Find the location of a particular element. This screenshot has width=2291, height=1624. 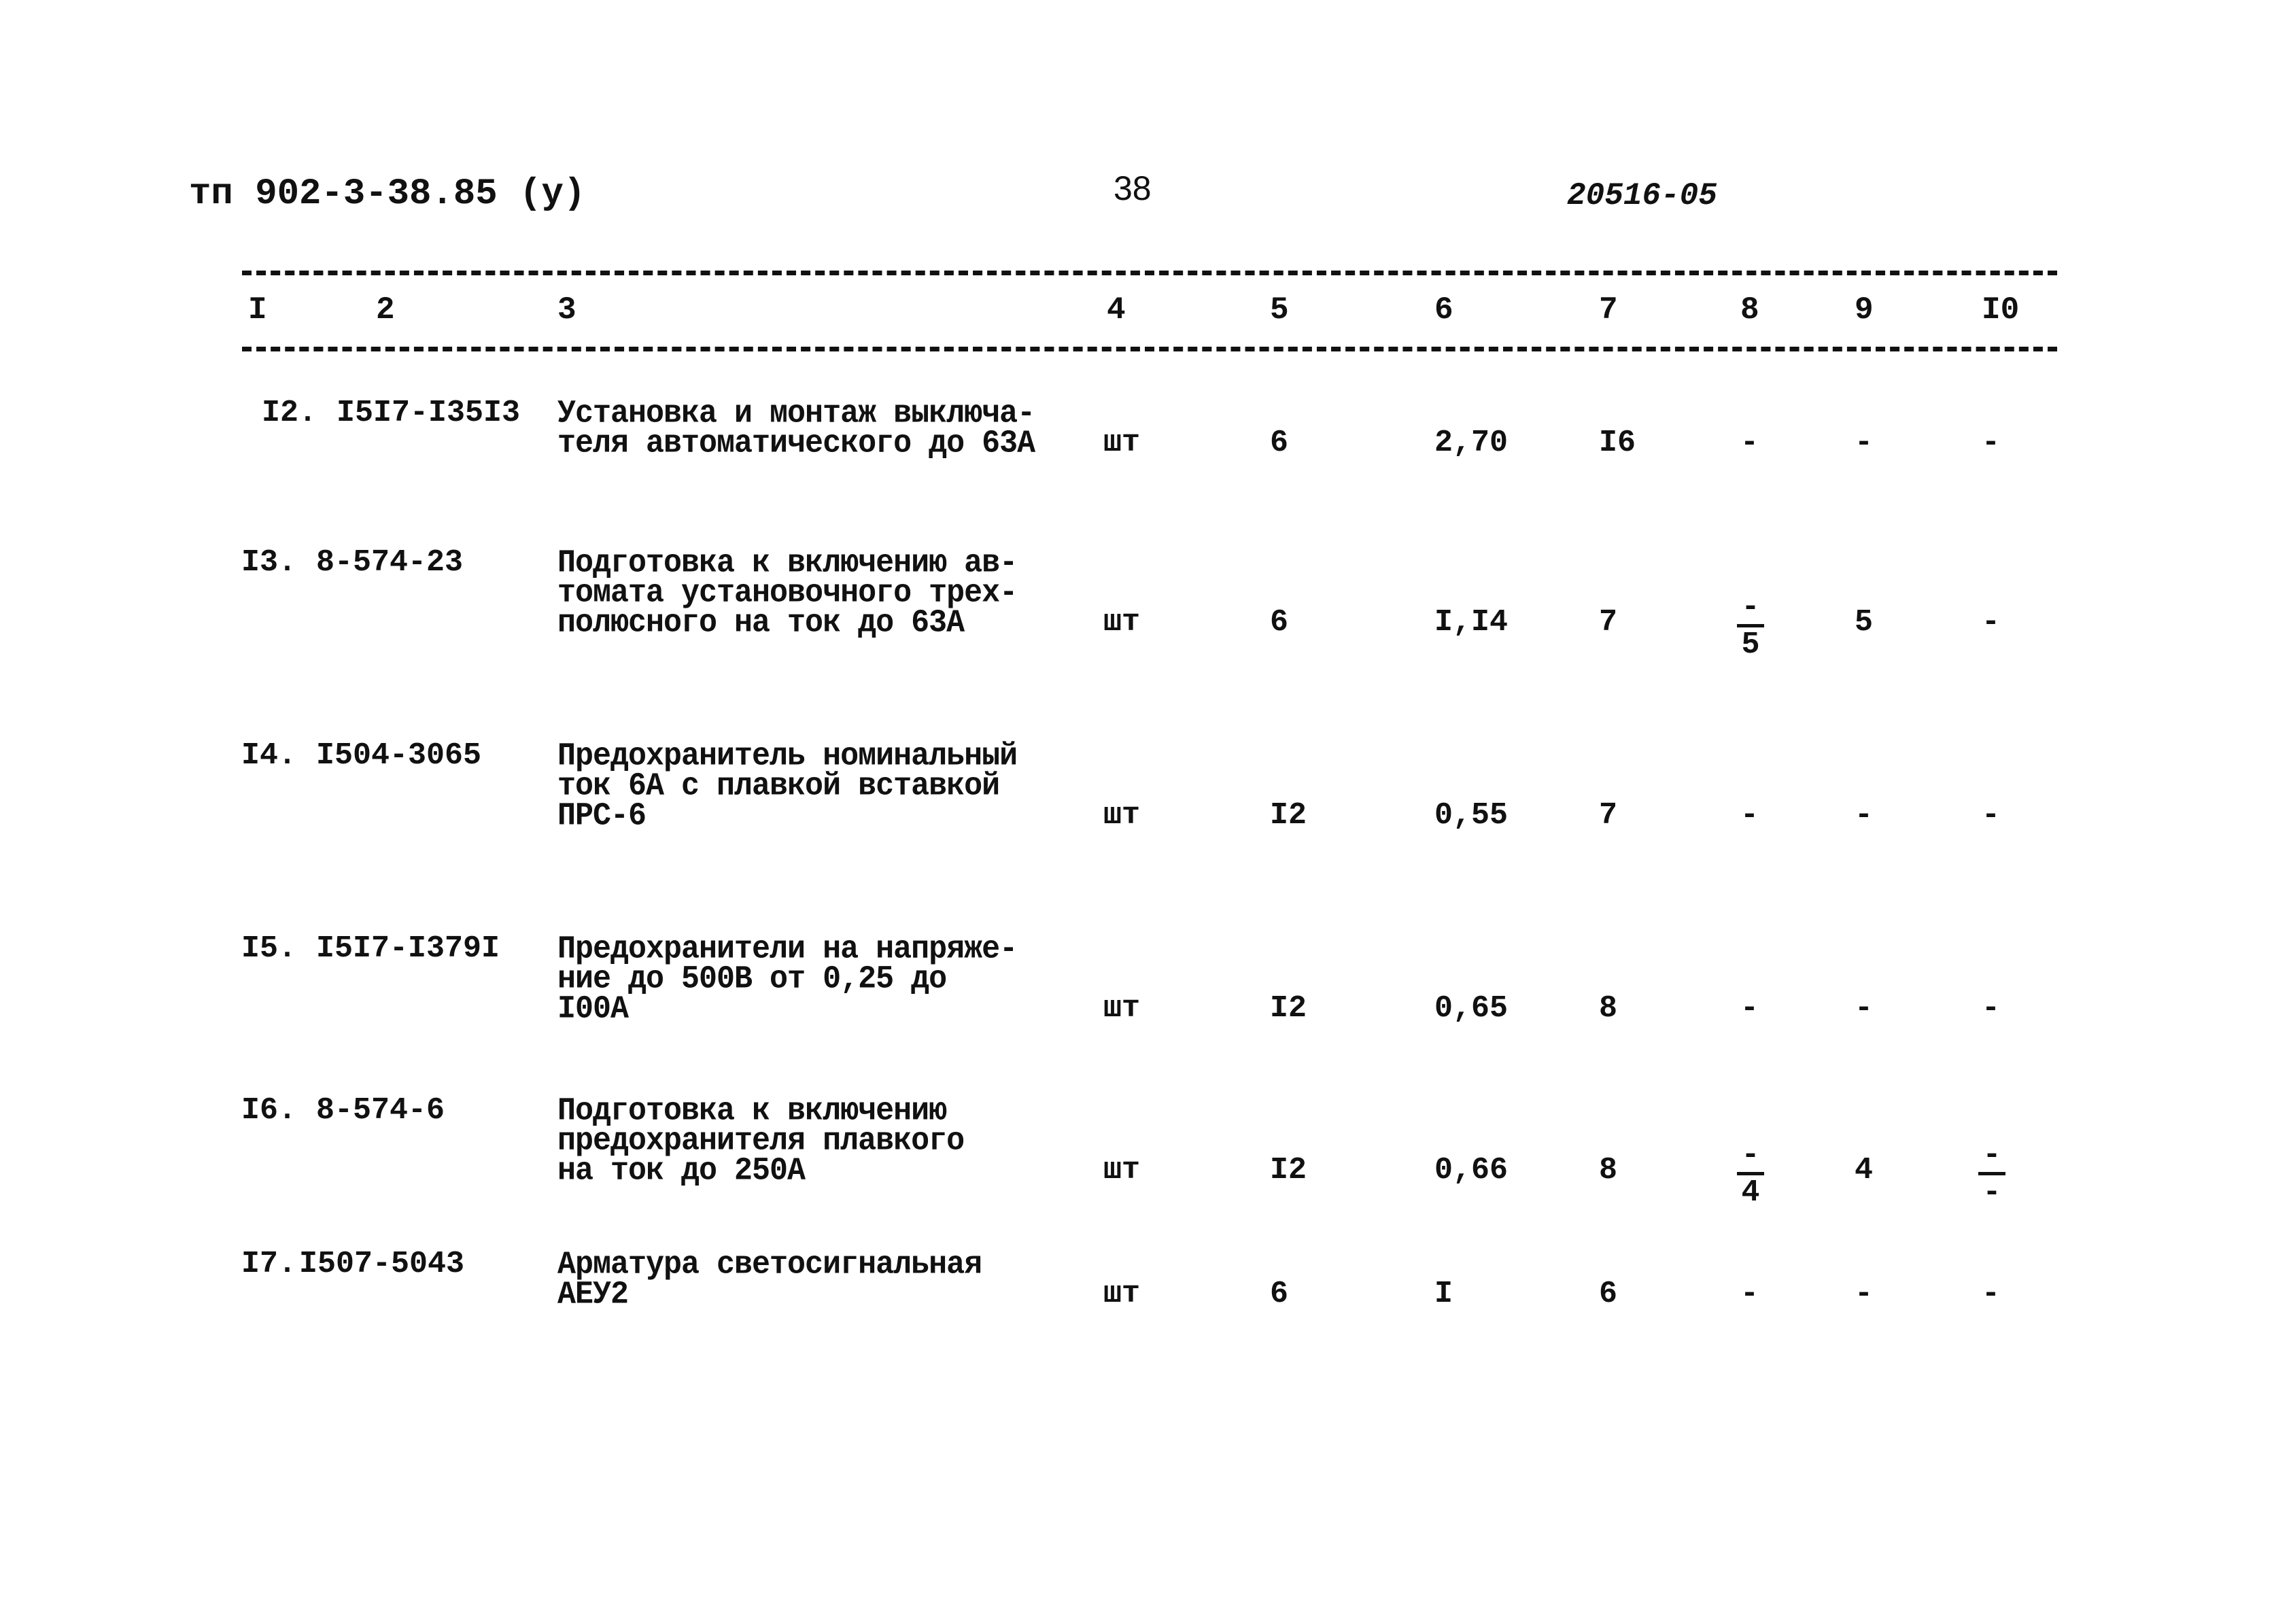

column-header-9: 9 is located at coordinates (1864, 310).